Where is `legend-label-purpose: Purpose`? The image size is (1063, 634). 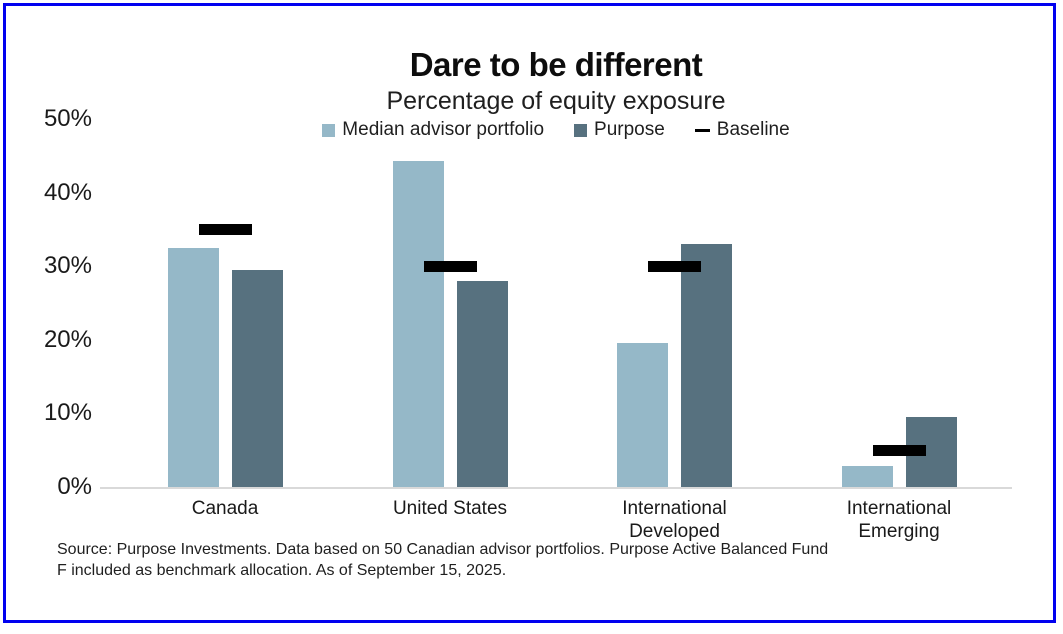
legend-label-purpose: Purpose is located at coordinates (629, 129).